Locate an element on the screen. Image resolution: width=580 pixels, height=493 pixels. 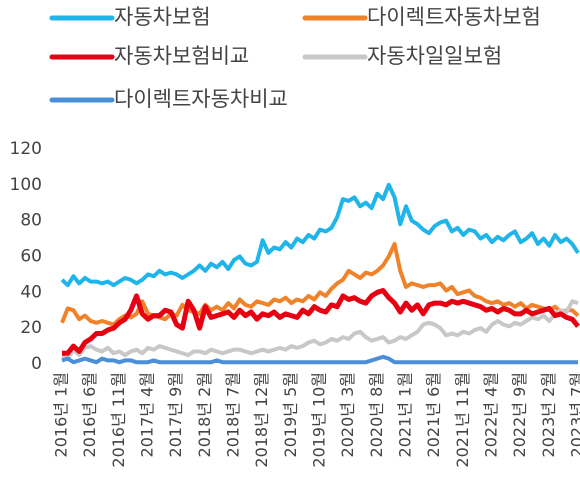
legend-label: 자동차일일보험 is located at coordinates (434, 56).